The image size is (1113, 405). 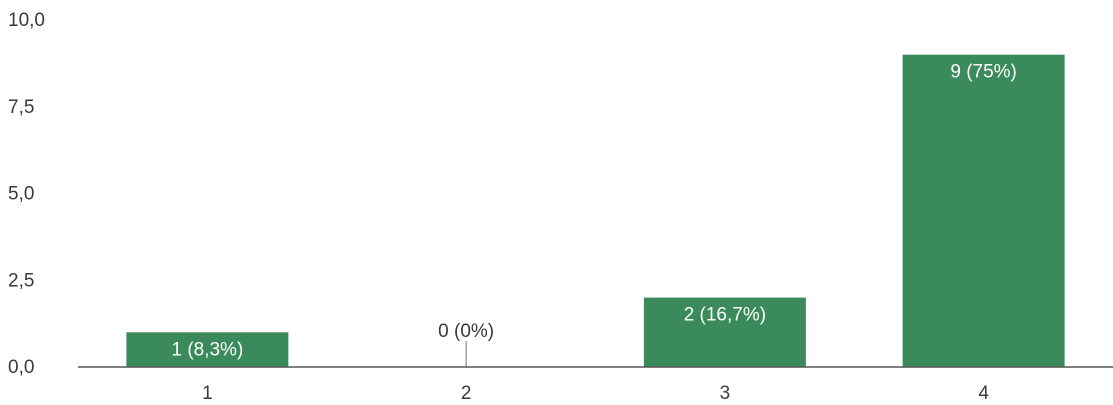 I want to click on x-tick-label: 3, so click(x=725, y=393).